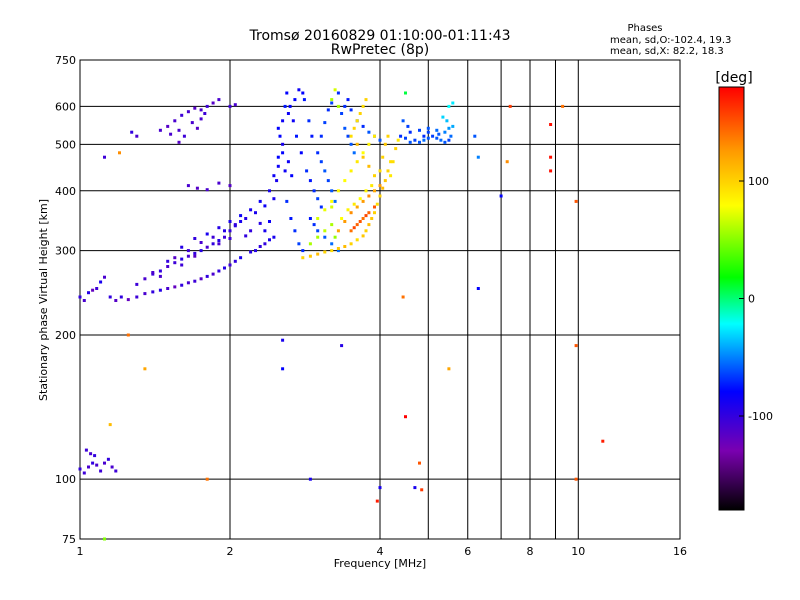  Describe the element at coordinates (530, 551) in the screenshot. I see `x-tick-label: 8` at that location.